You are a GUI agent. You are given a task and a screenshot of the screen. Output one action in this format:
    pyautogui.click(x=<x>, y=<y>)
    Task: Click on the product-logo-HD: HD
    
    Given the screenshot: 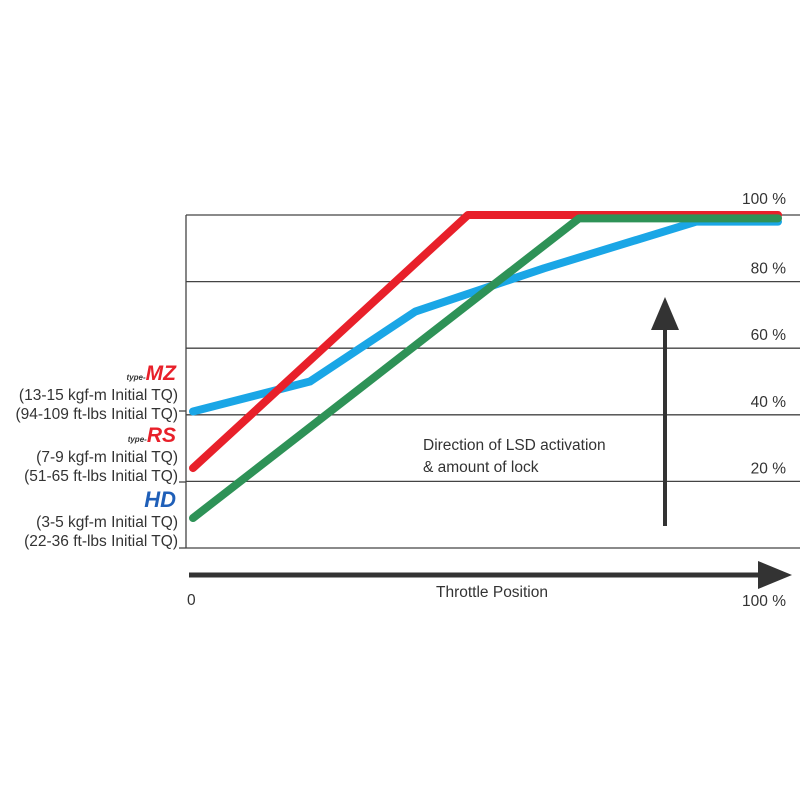 What is the action you would take?
    pyautogui.click(x=160, y=499)
    